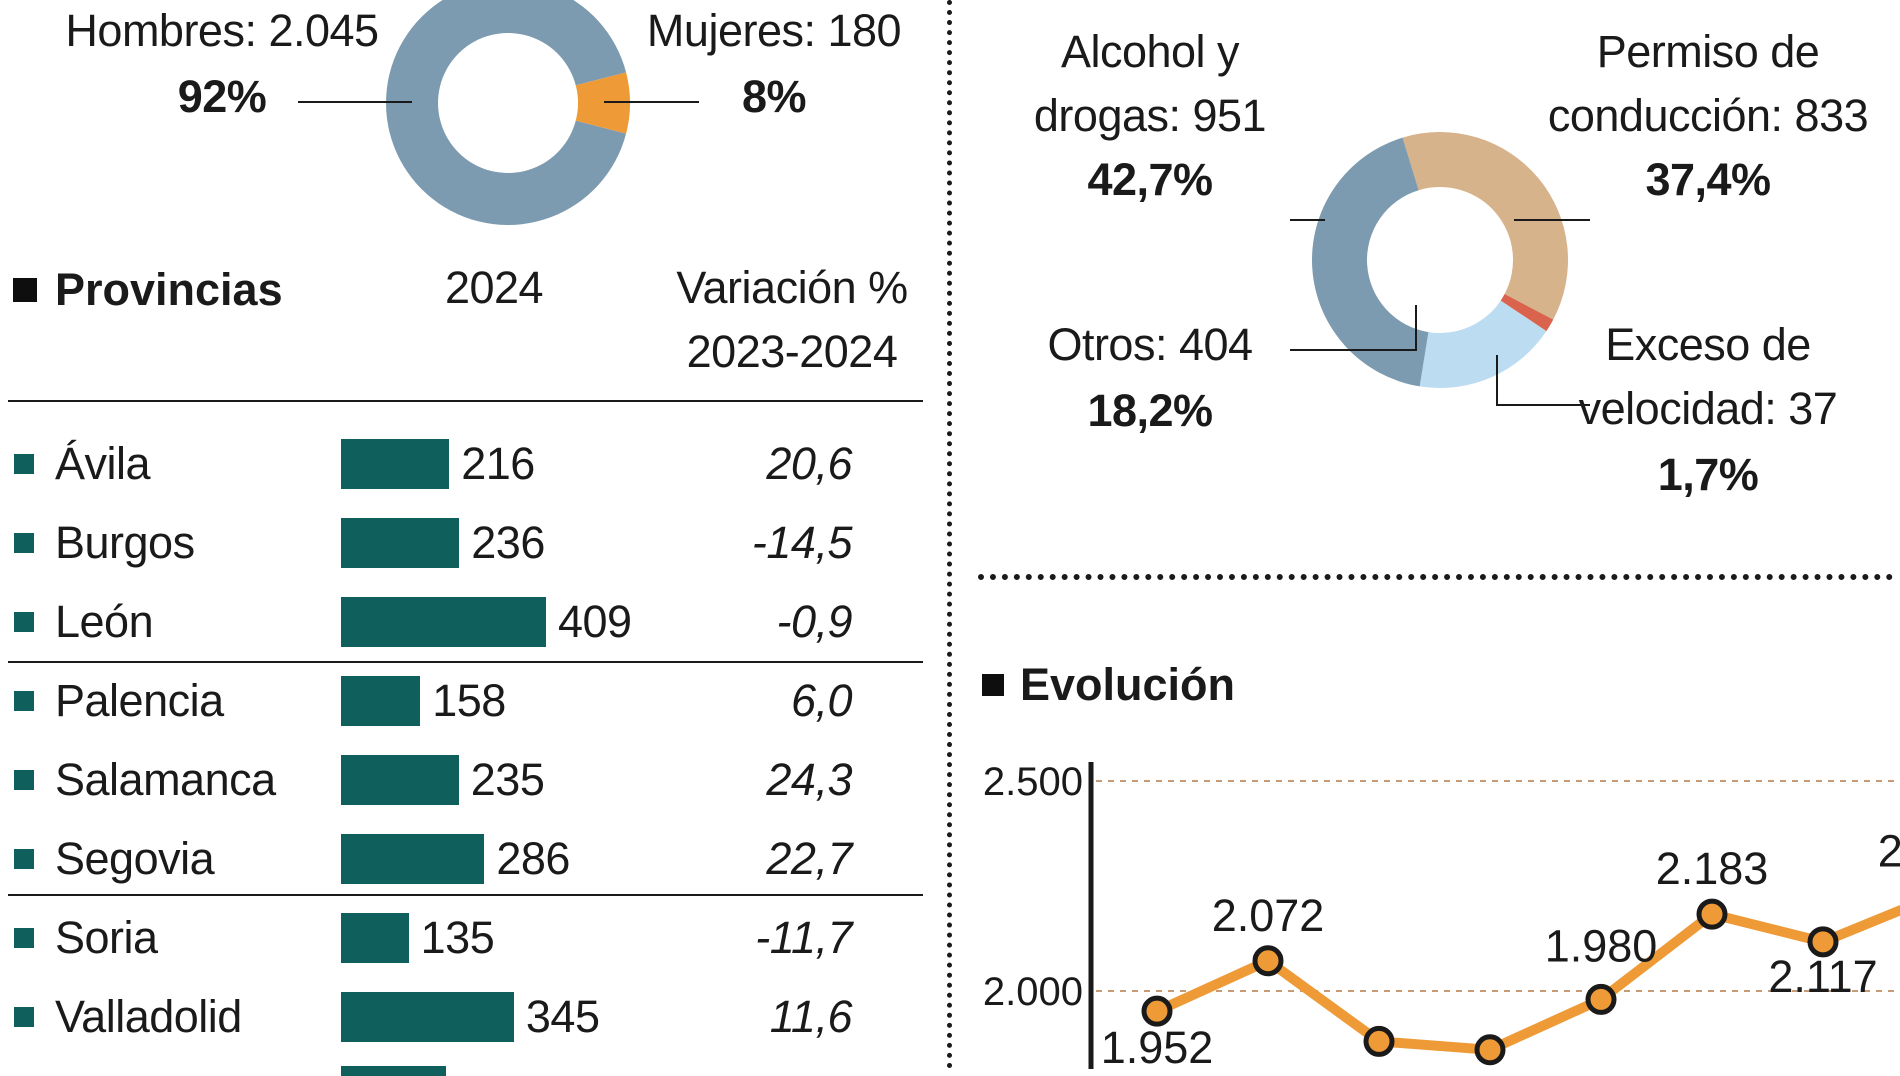 This screenshot has height=1076, width=1900. What do you see at coordinates (1822, 976) in the screenshot?
I see `data-label: 2.117` at bounding box center [1822, 976].